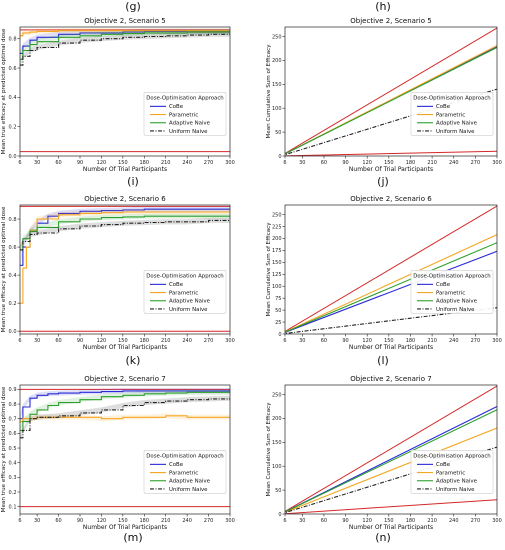  Describe the element at coordinates (133, 181) in the screenshot. I see `panel-label: (i)` at that location.